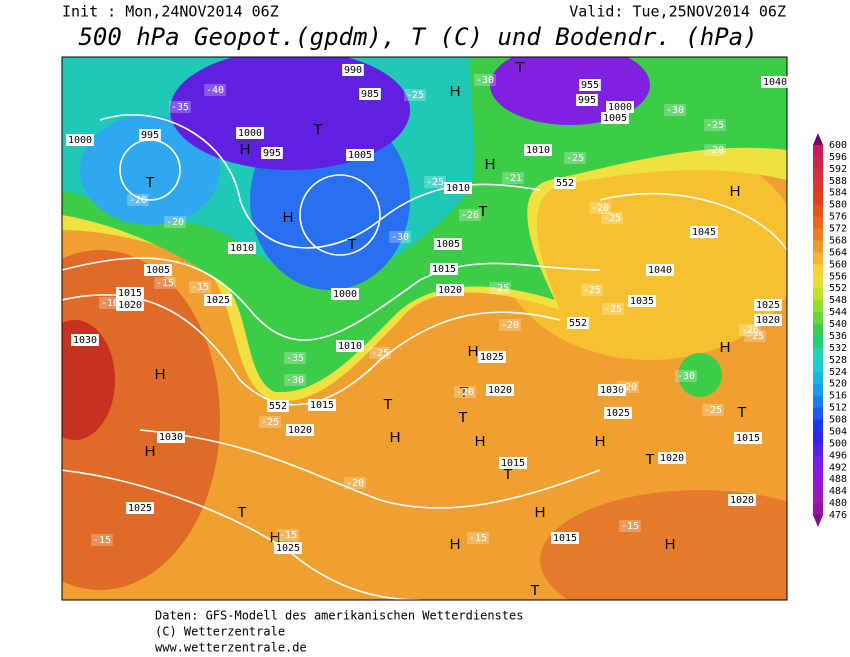 The width and height of the screenshot is (850, 657). Describe the element at coordinates (538, 150) in the screenshot. I see `isobar-label: 1010` at that location.